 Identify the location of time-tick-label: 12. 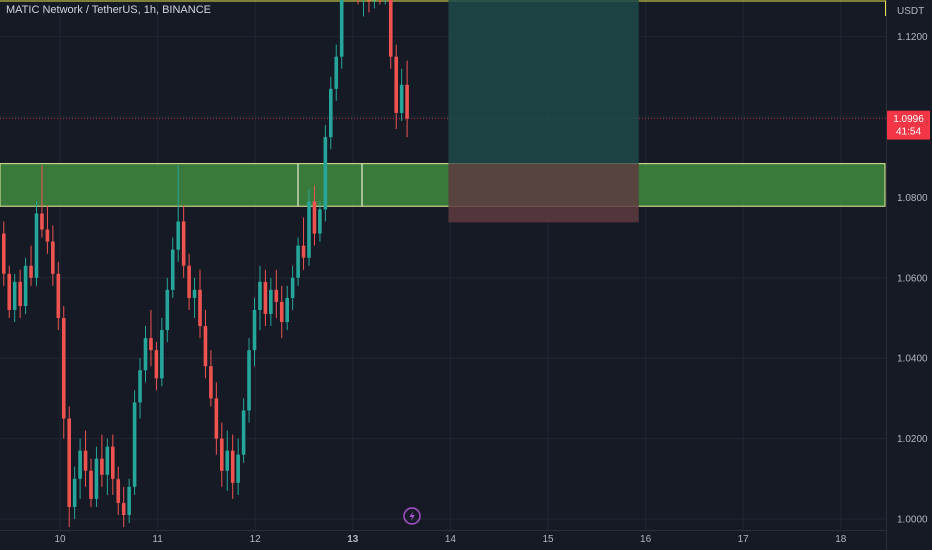
(256, 539).